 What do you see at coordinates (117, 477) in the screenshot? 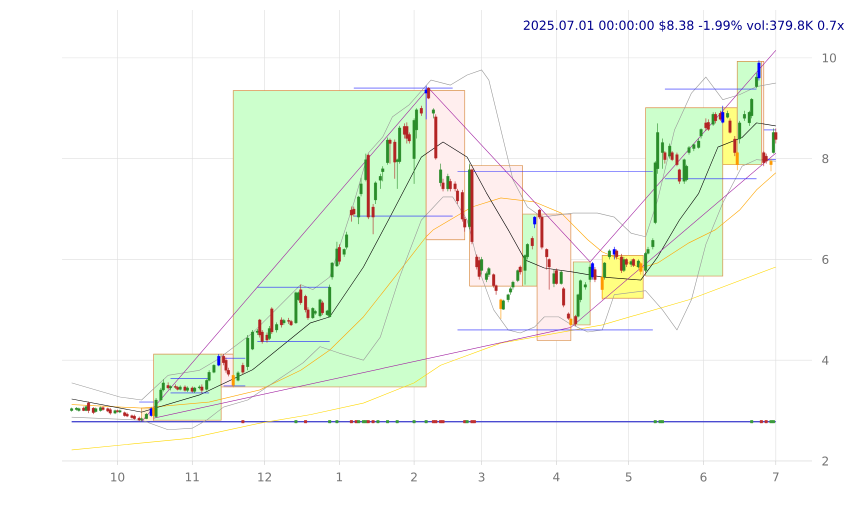
I see `x-tick-label: 10` at bounding box center [117, 477].